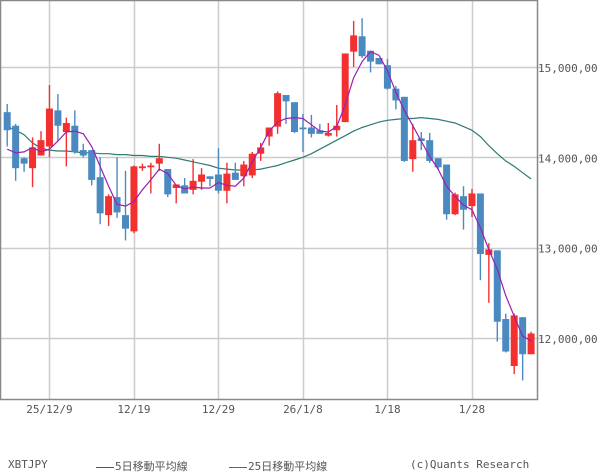 This screenshot has width=600, height=475. I want to click on y-tick-label: 14,000,00, so click(568, 158).